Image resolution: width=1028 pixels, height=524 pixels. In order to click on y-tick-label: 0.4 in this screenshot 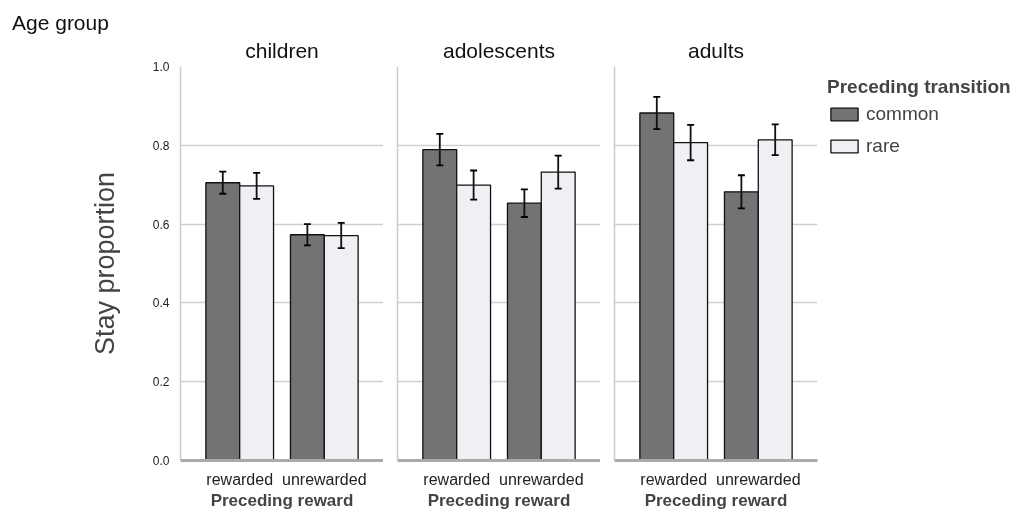, I will do `click(161, 303)`.